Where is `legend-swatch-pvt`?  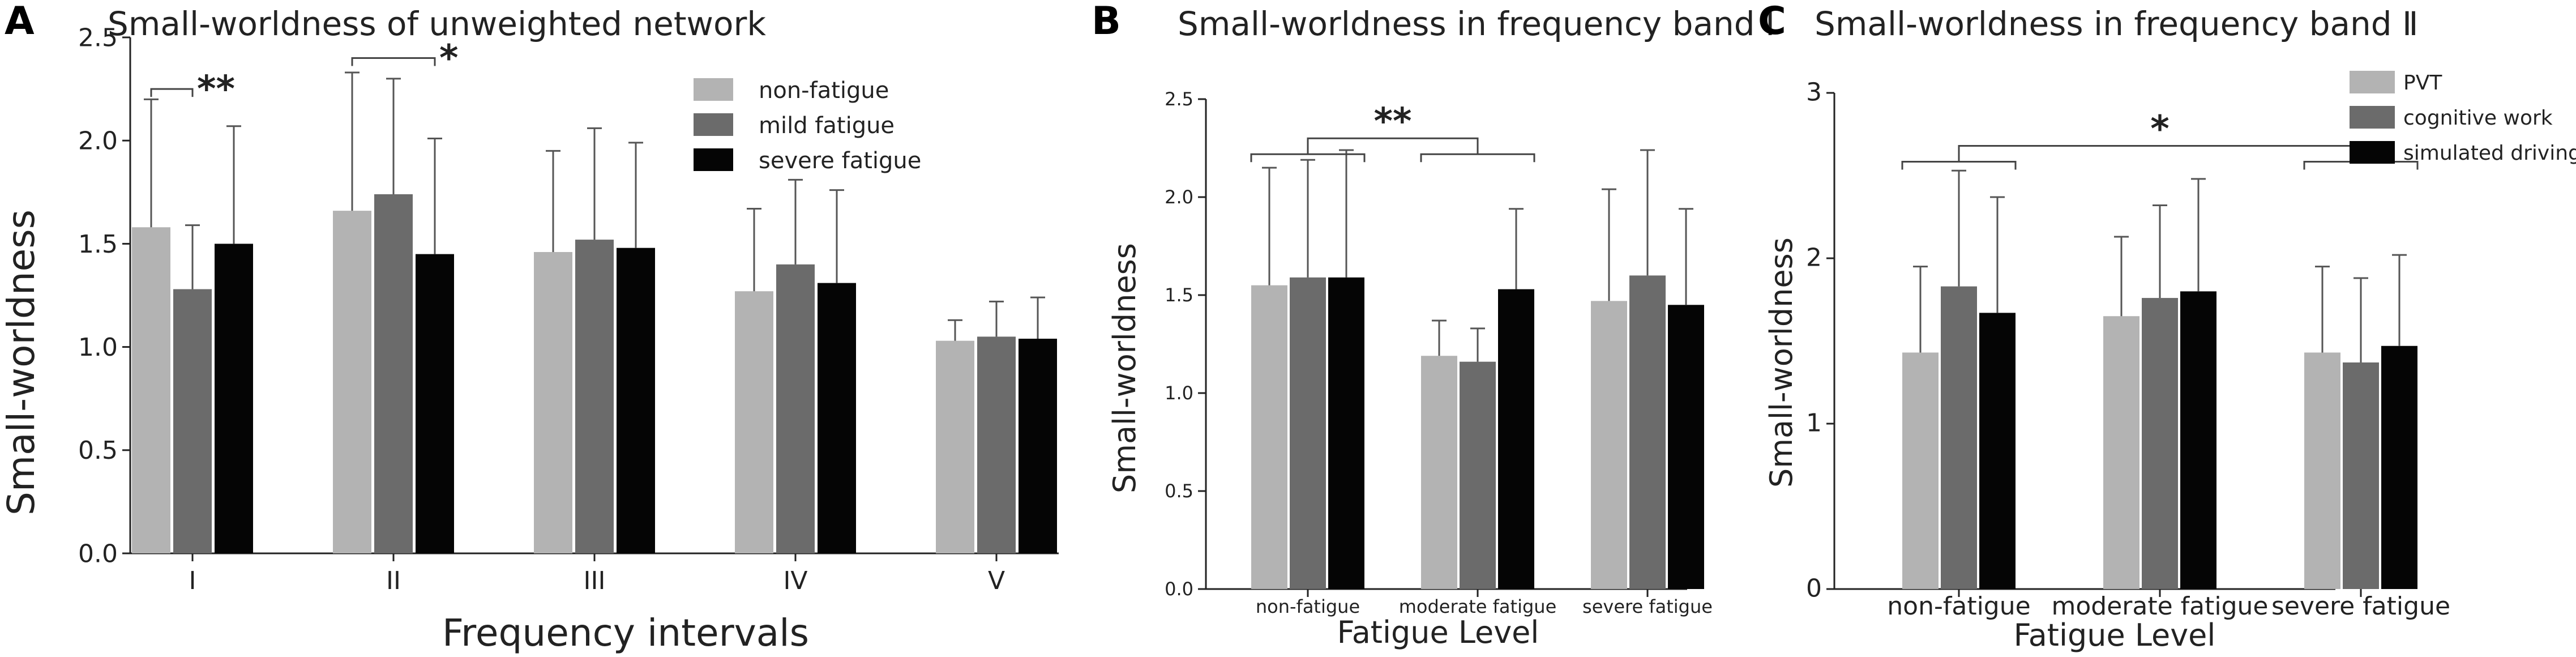
legend-swatch-pvt is located at coordinates (2372, 82).